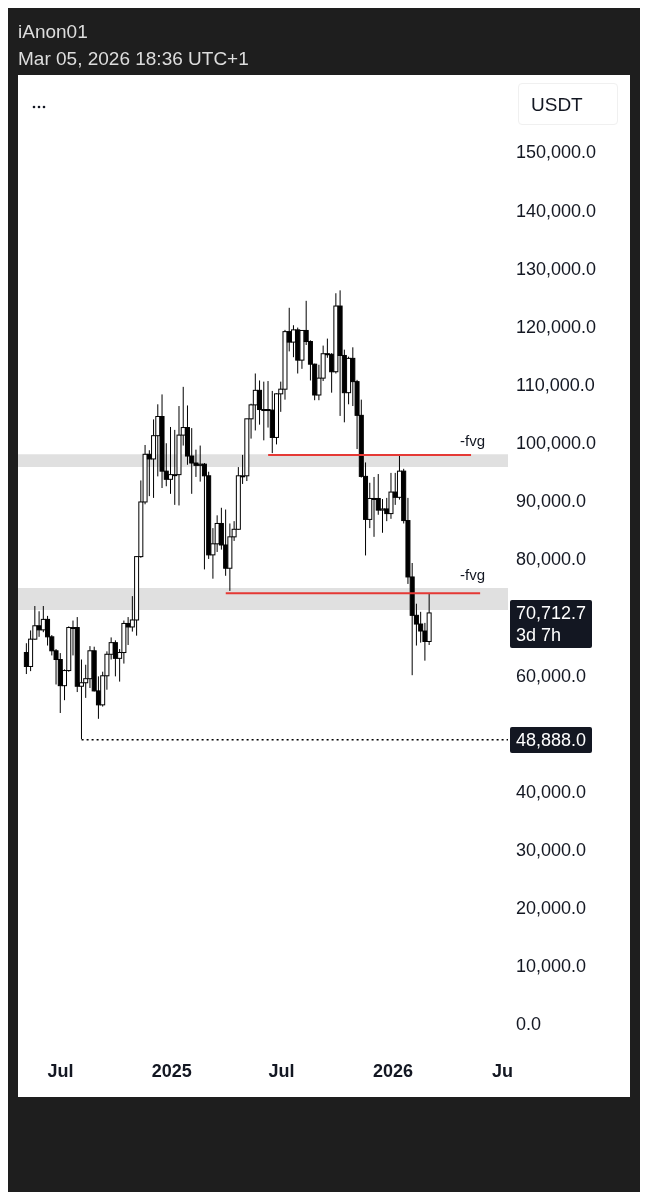 The image size is (648, 1200). I want to click on x-tick-label: Ju, so click(503, 1070).